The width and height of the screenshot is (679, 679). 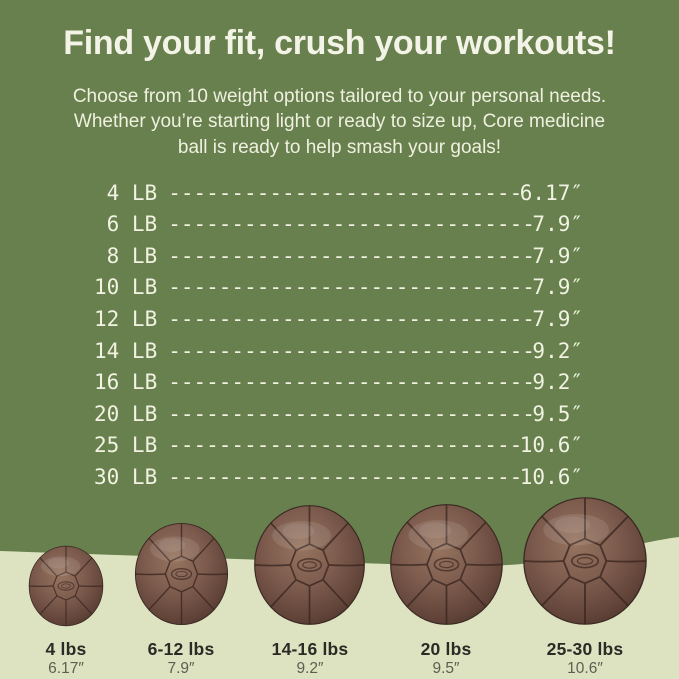 I want to click on weight-cell: 12 LB, so click(x=126, y=318).